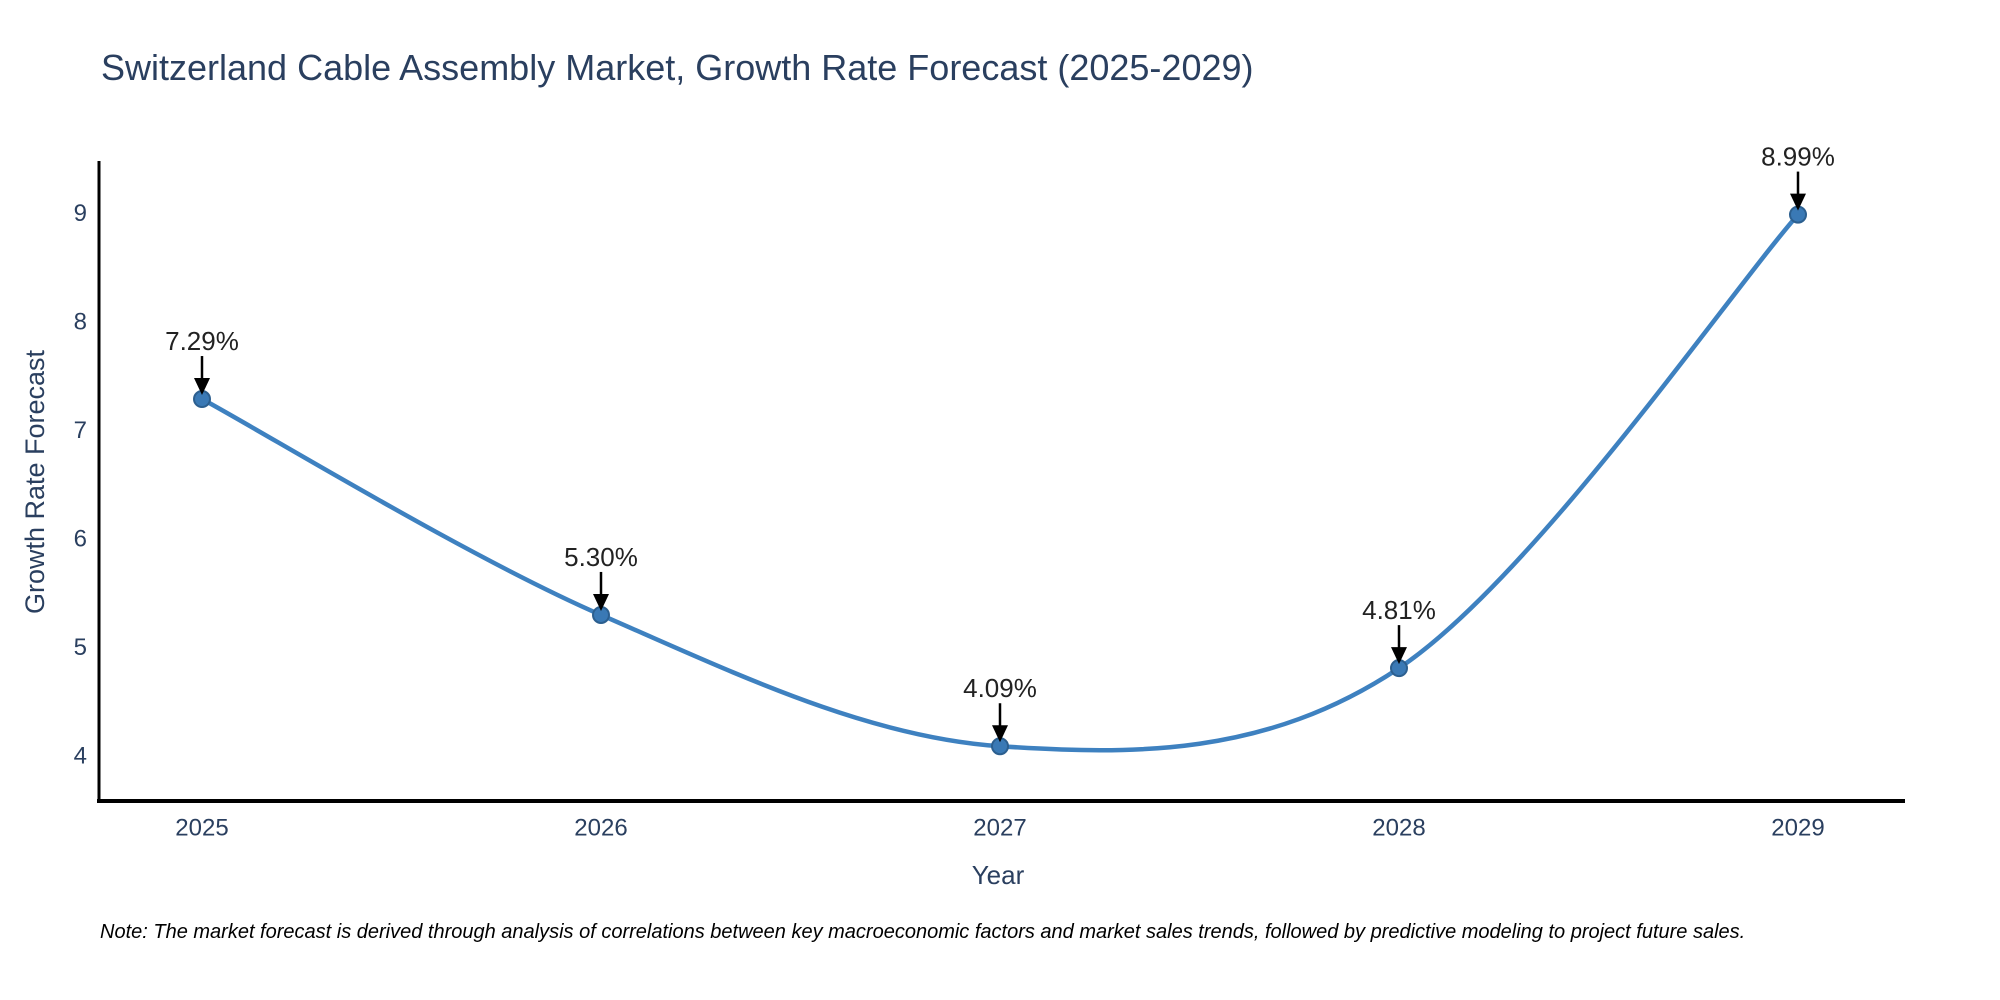 Image resolution: width=2000 pixels, height=1000 pixels. I want to click on x-tick-label: 2029, so click(1797, 828).